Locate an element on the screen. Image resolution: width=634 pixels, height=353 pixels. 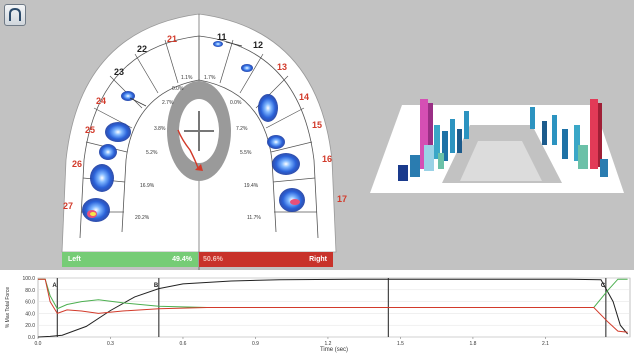
left-percent: 49.4% is located at coordinates (182, 259).